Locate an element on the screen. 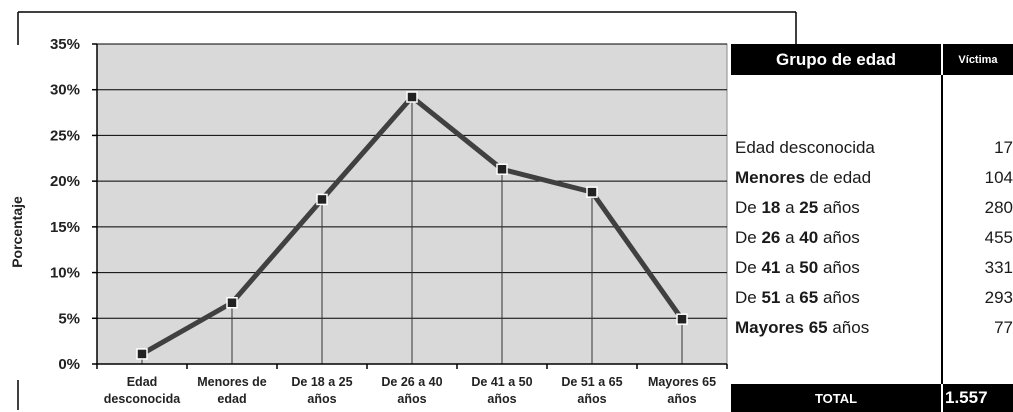 Image resolution: width=1013 pixels, height=412 pixels. x-tick-label: Mayores 65 años is located at coordinates (682, 390).